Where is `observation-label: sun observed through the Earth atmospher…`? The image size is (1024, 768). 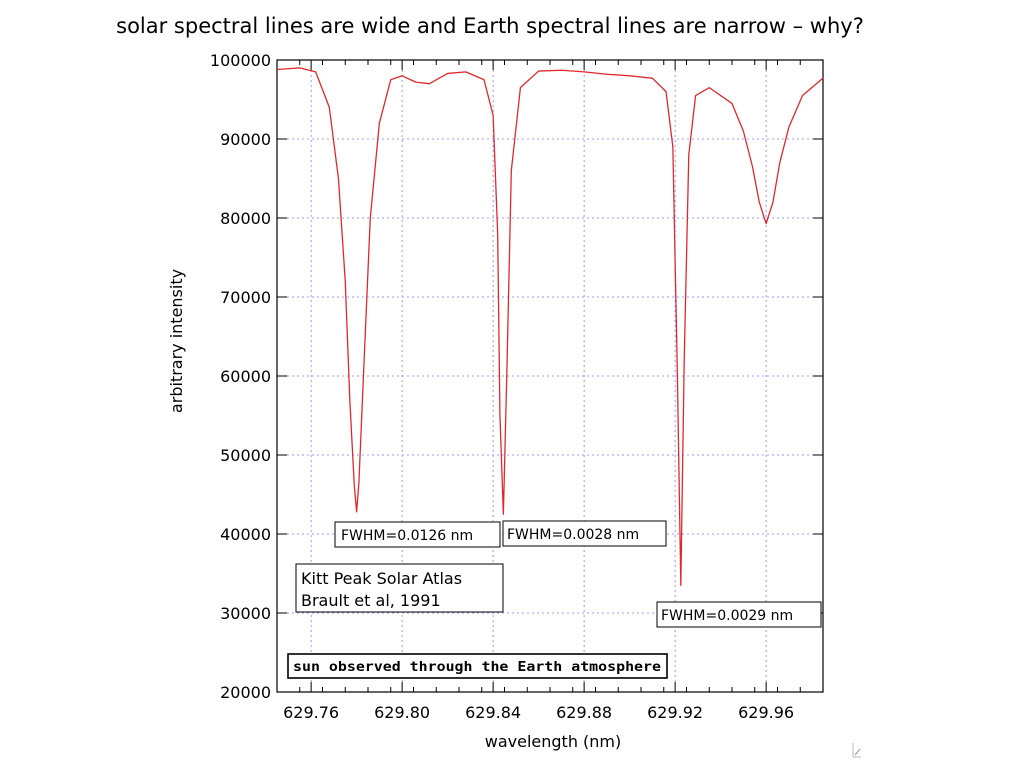 observation-label: sun observed through the Earth atmospher… is located at coordinates (477, 667).